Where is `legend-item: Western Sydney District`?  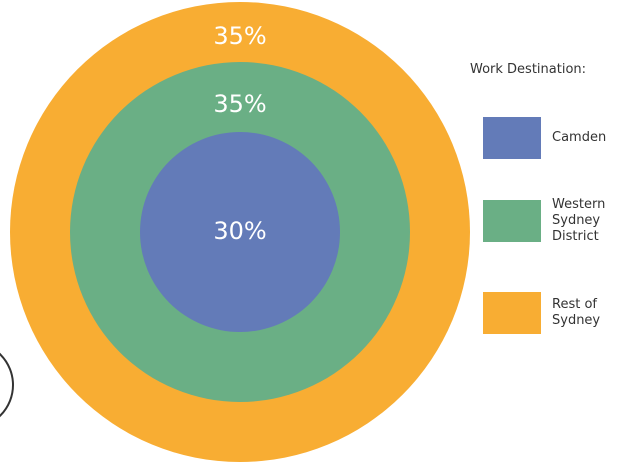 legend-item: Western Sydney District is located at coordinates (553, 220).